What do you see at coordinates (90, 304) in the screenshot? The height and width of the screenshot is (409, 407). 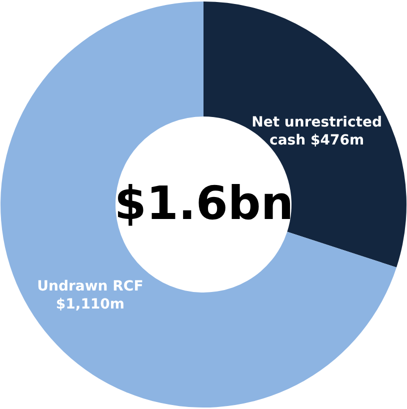 I see `data-label: $1,110m` at bounding box center [90, 304].